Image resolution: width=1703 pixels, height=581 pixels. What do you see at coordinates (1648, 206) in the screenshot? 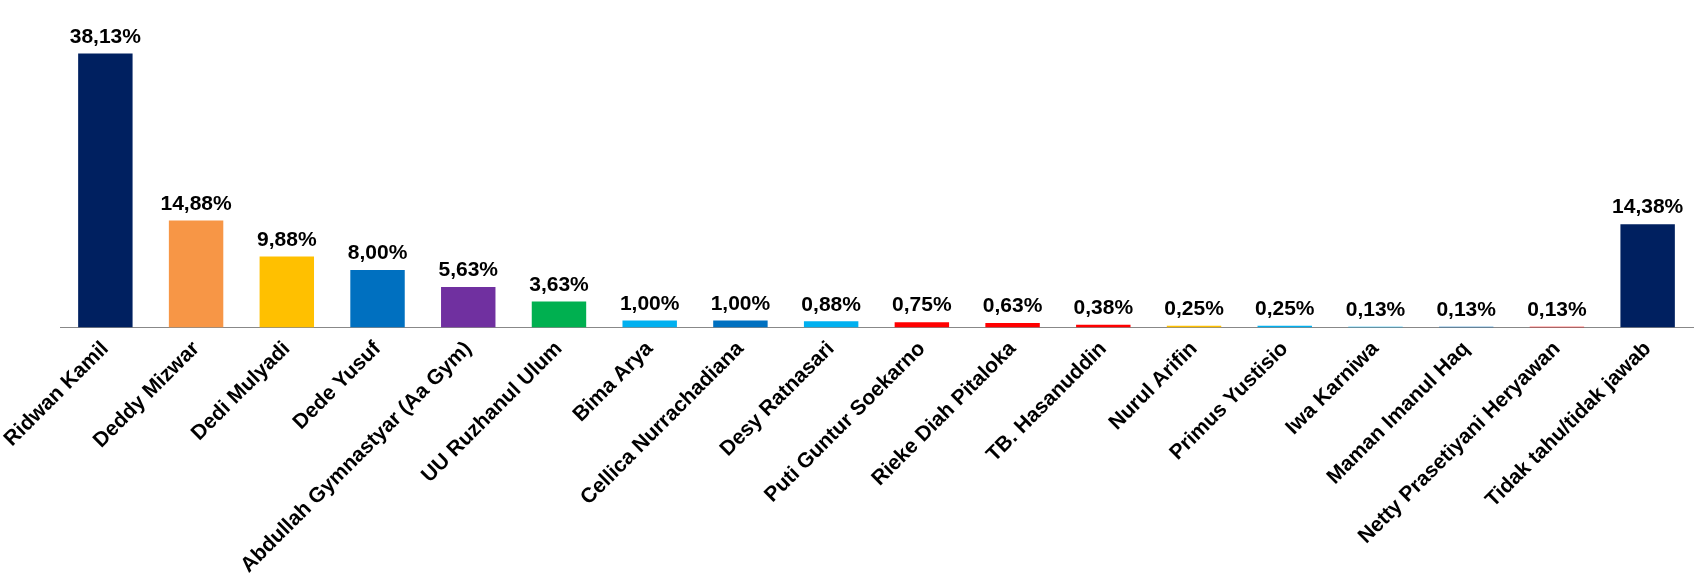
I see `data-label: 14,38%` at bounding box center [1648, 206].